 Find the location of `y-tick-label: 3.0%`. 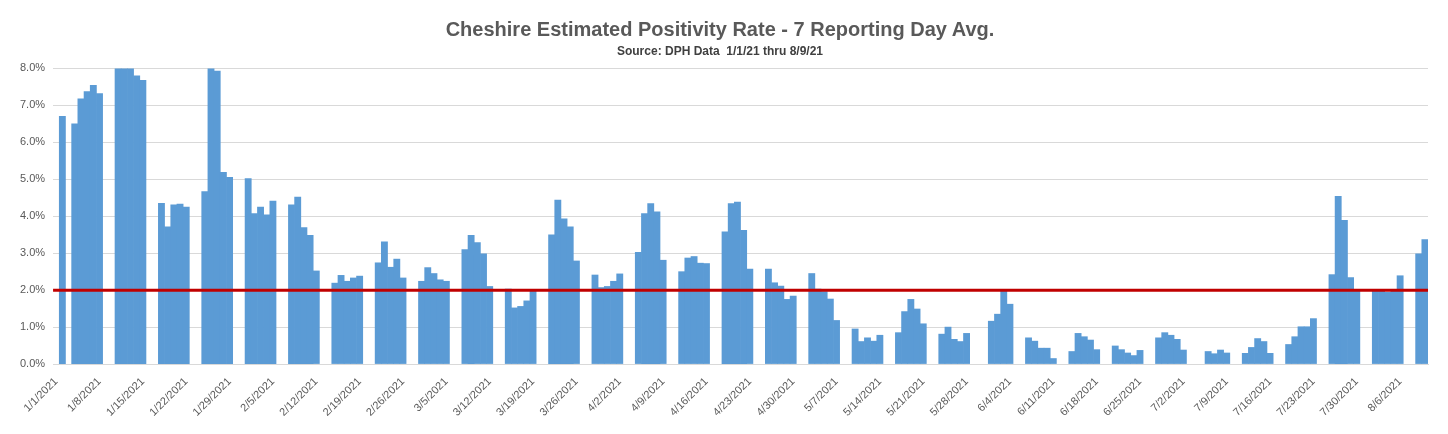

y-tick-label: 3.0% is located at coordinates (32, 252).